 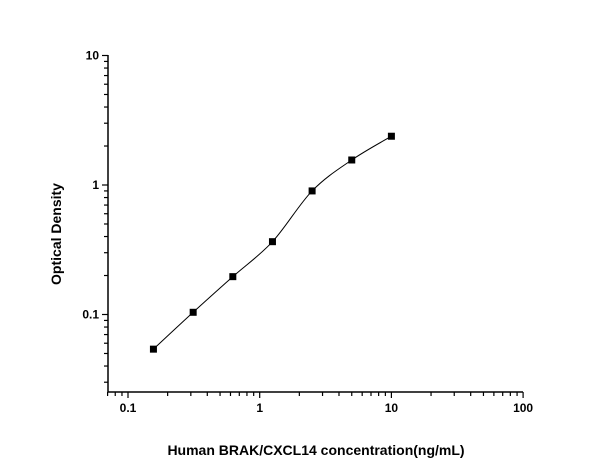 I want to click on x-tick-label: 1, so click(x=259, y=408).